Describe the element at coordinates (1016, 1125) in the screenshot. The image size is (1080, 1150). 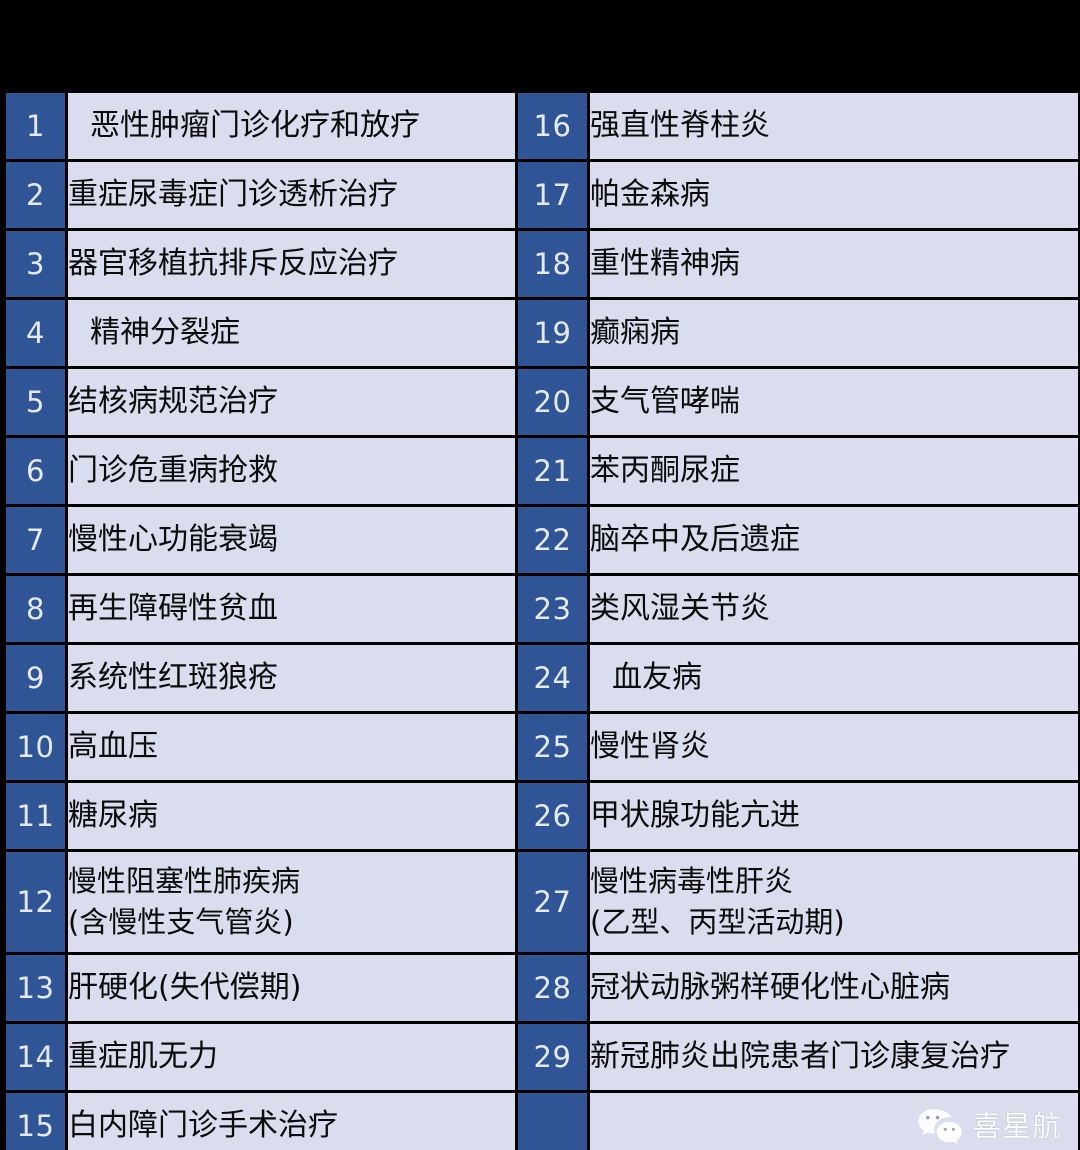
I see `watermark-text: 喜星航` at that location.